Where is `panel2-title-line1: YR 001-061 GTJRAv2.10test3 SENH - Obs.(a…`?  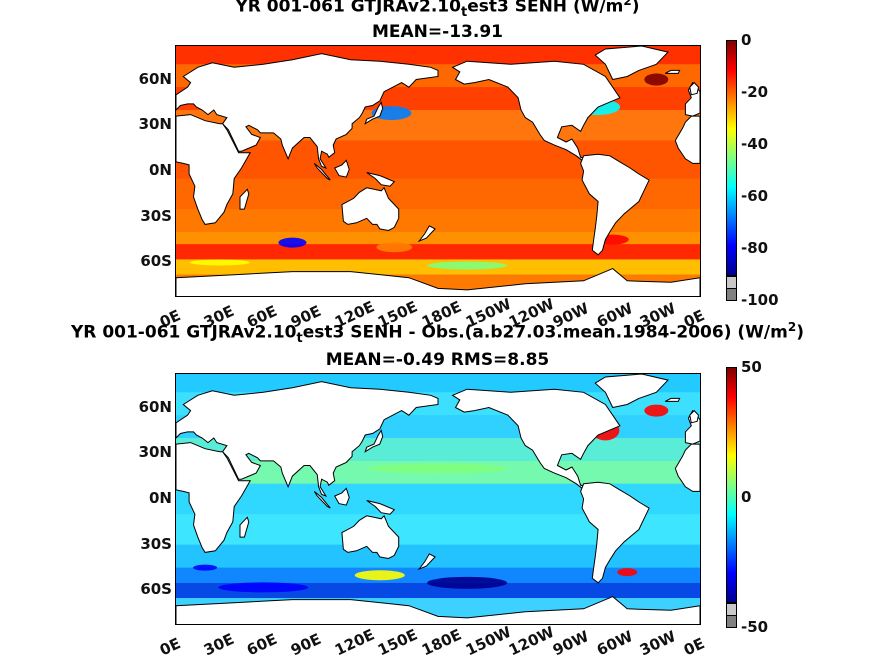
panel2-title-line1: YR 001-061 GTJRAv2.10test3 SENH - Obs.(a… is located at coordinates (437, 333).